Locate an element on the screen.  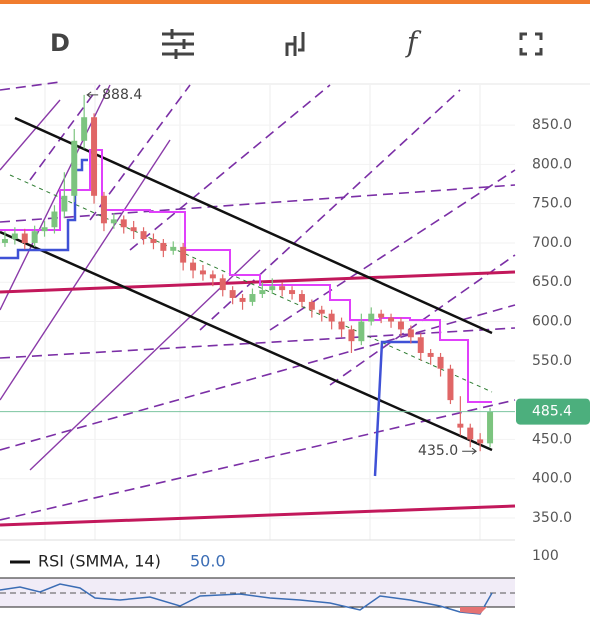
y-tick-label: 550.0 is located at coordinates (552, 361).